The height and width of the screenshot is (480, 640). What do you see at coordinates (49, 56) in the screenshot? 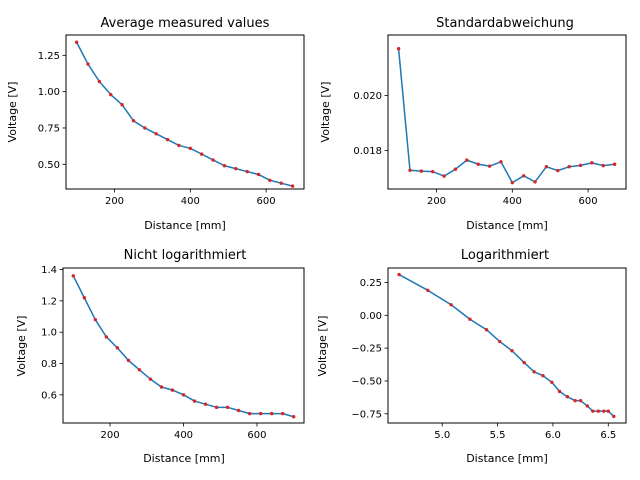
I see `y-tick-label: 1.25` at bounding box center [49, 56].